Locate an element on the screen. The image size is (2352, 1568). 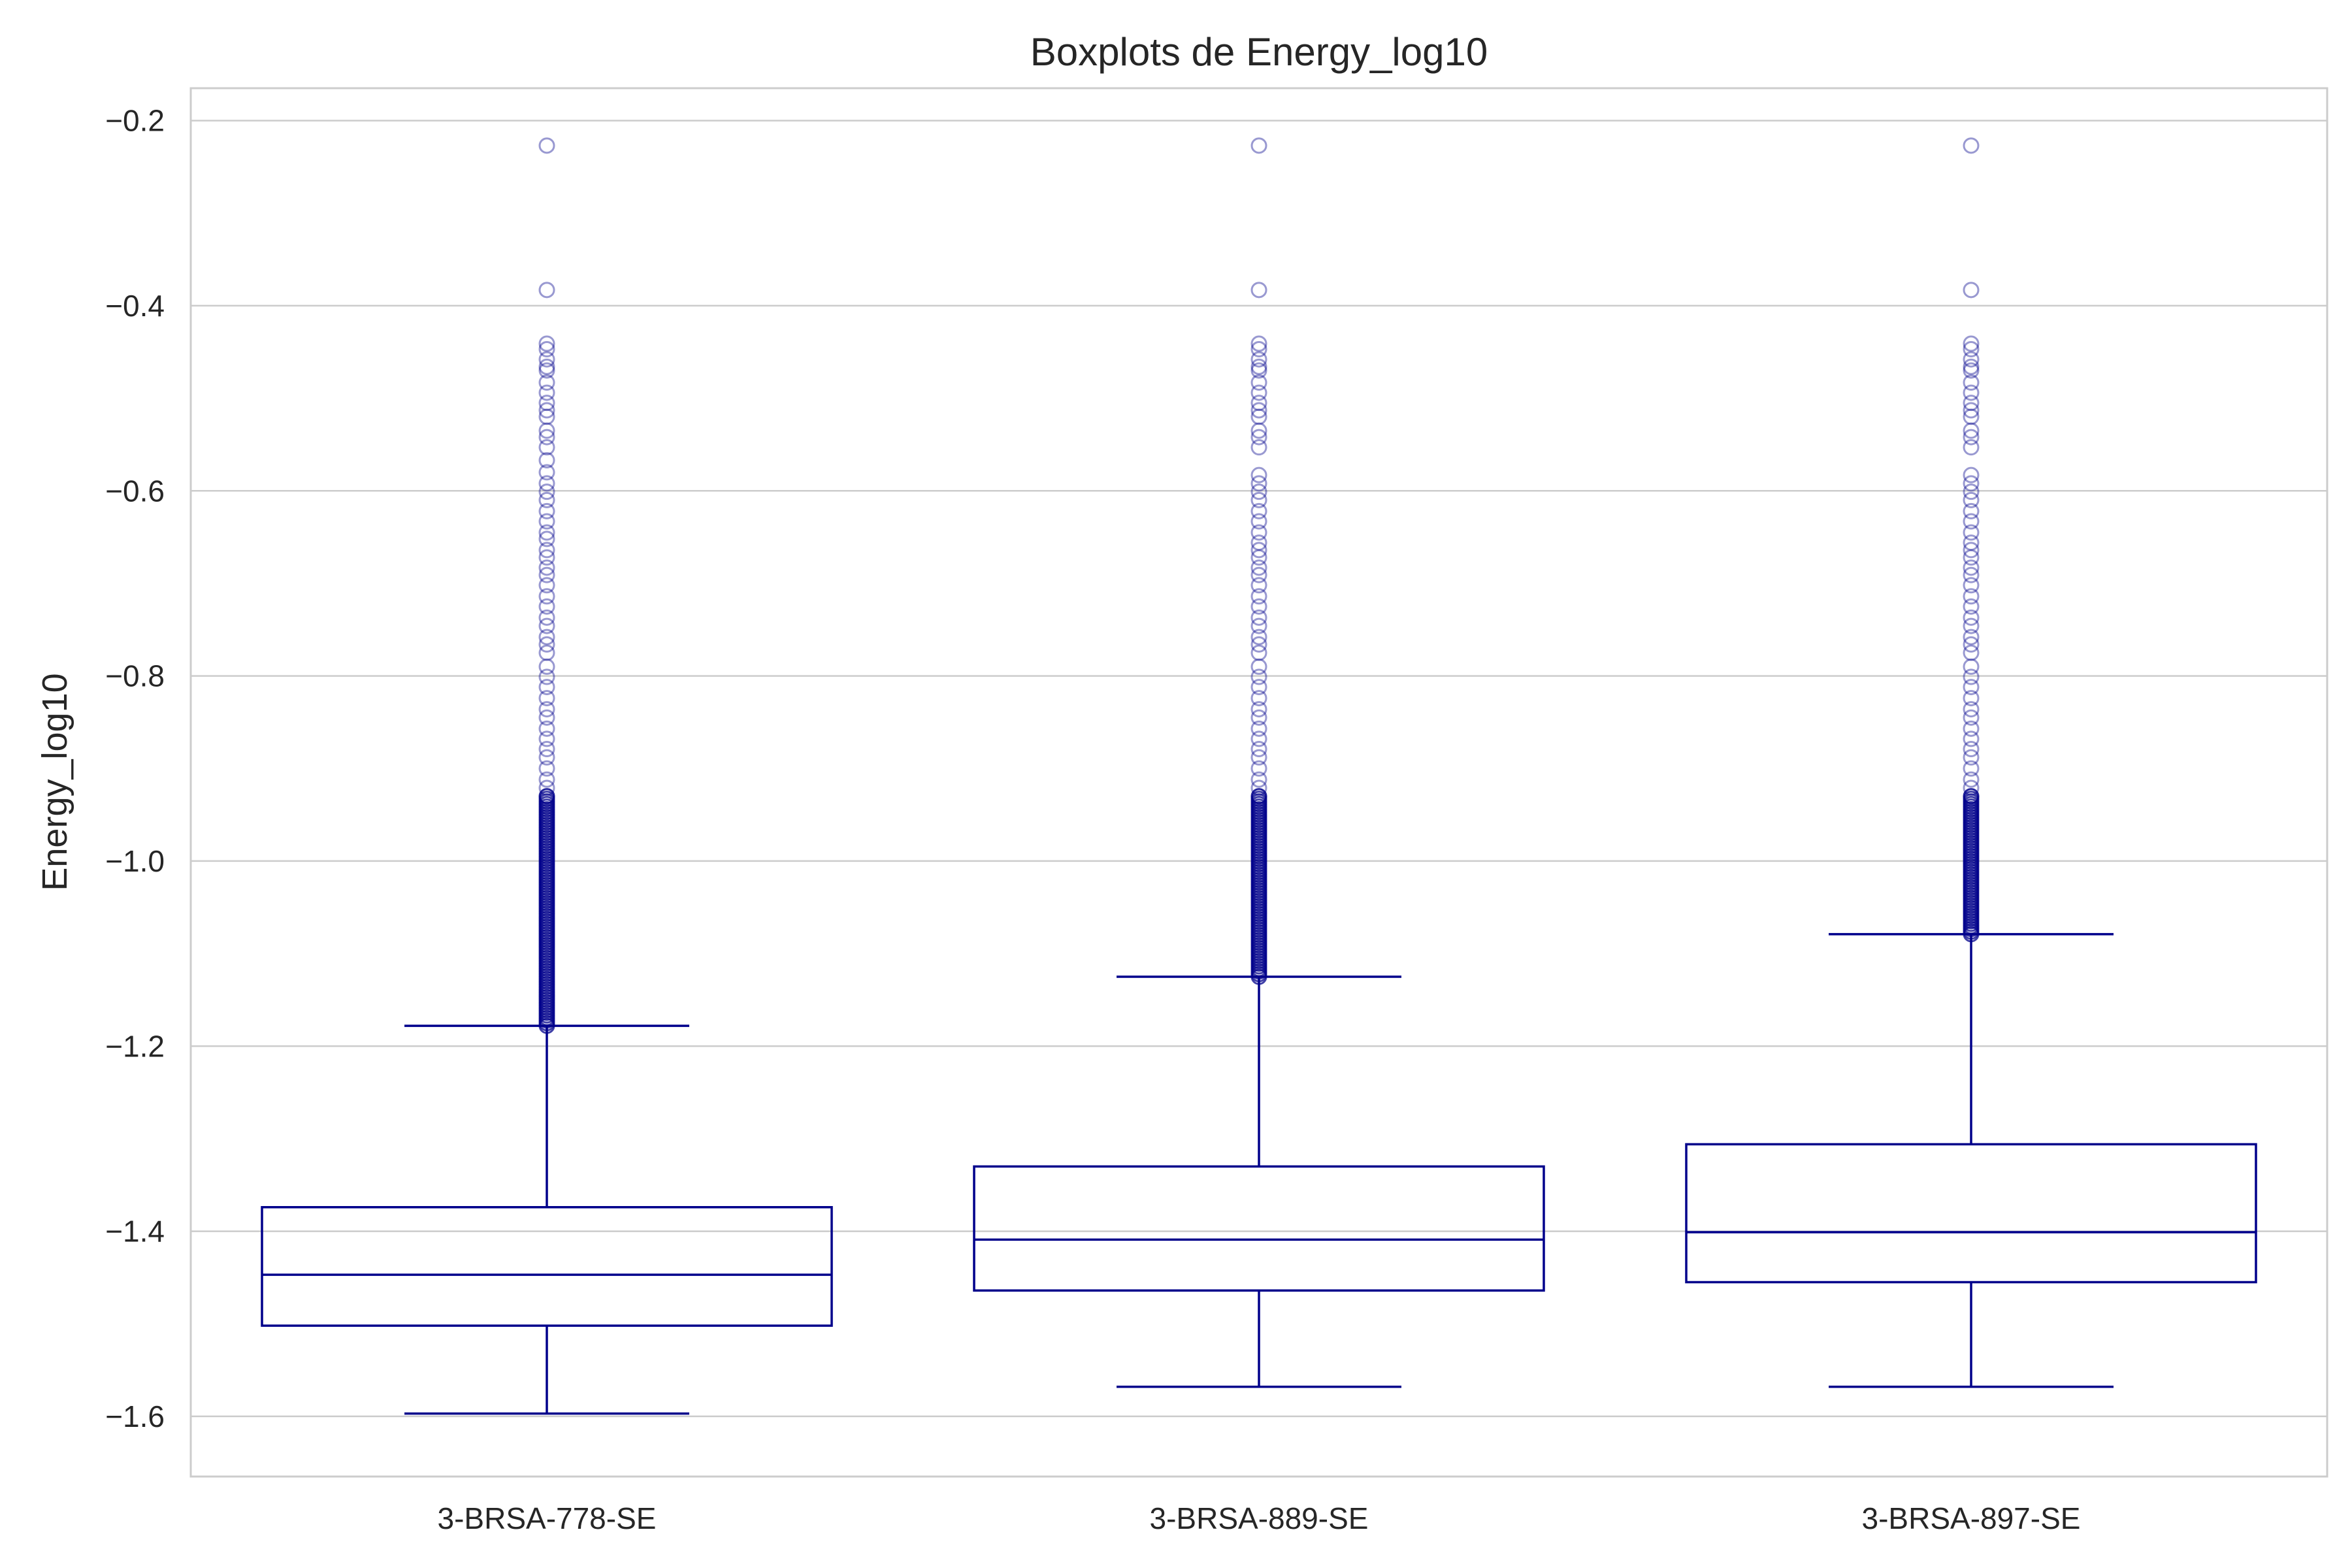
x-tick-label: 3-BRSA-897-SE is located at coordinates (1971, 1518).